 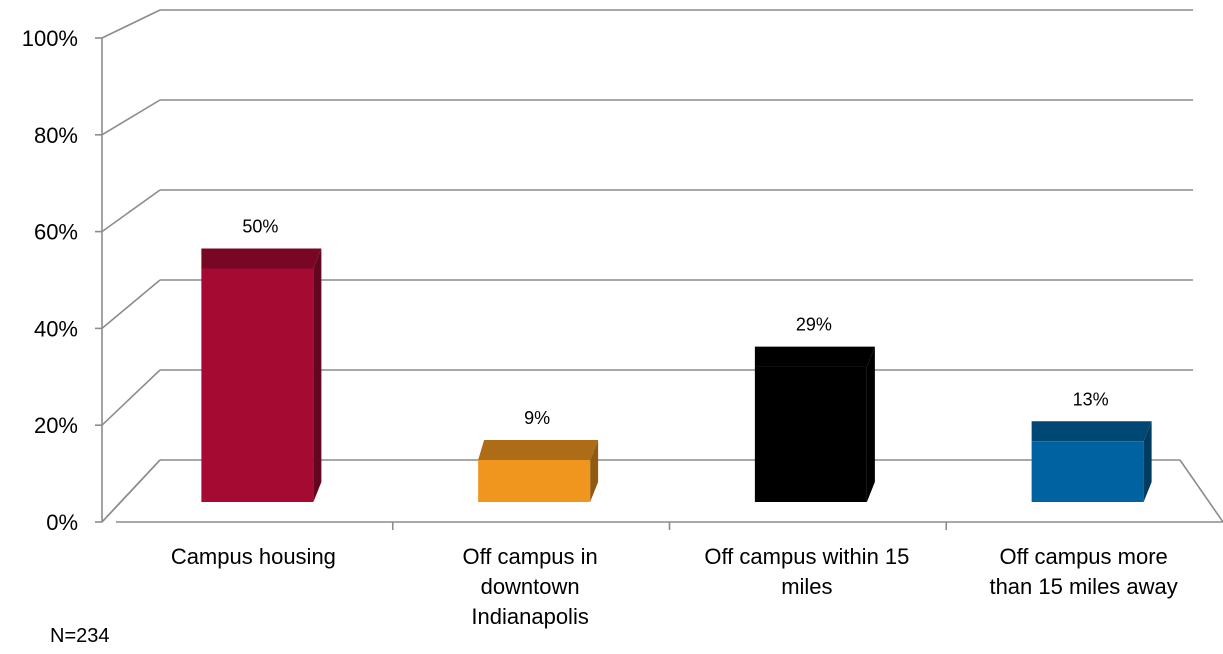 What do you see at coordinates (56, 425) in the screenshot?
I see `y-tick-label: 20%` at bounding box center [56, 425].